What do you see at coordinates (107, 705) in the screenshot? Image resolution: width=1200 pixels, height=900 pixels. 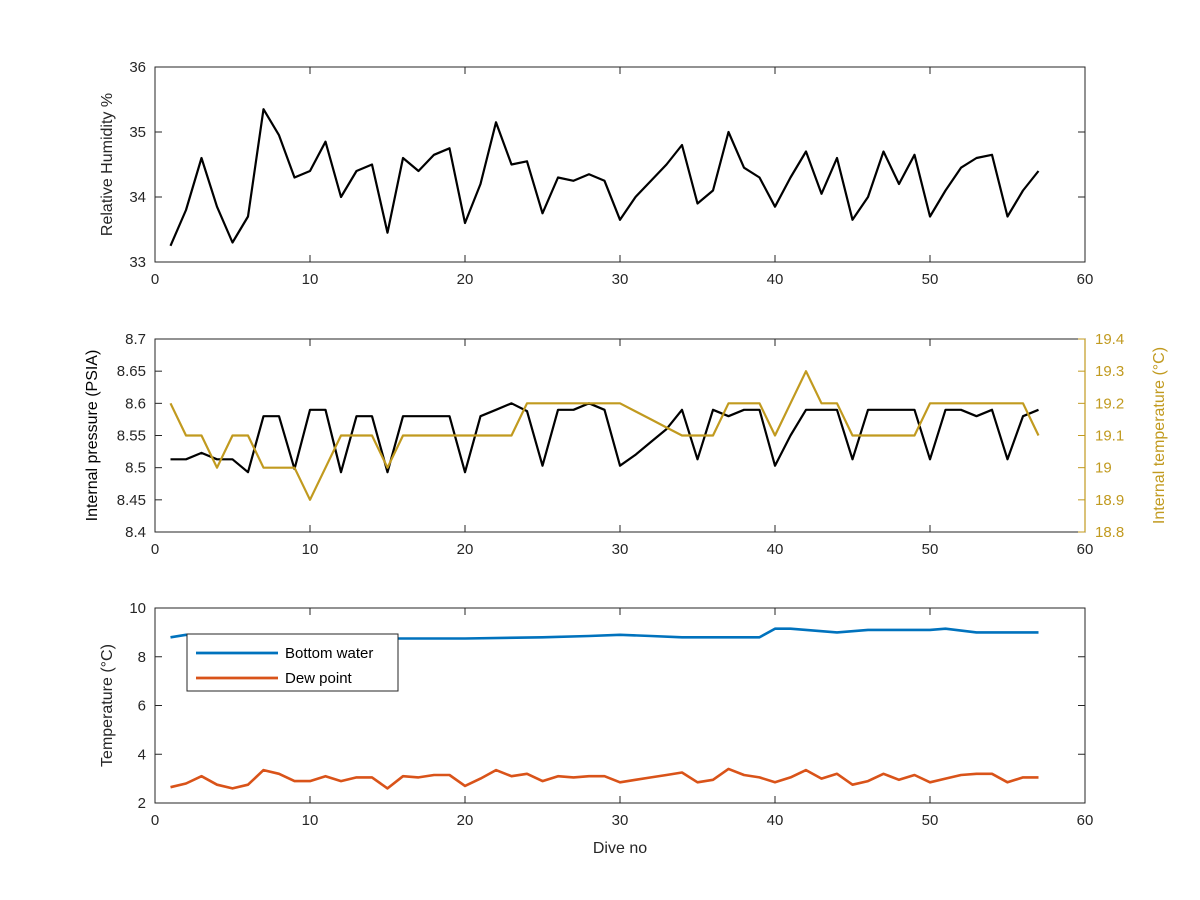 I see `y-axis-label: Temperature (°C)` at bounding box center [107, 705].